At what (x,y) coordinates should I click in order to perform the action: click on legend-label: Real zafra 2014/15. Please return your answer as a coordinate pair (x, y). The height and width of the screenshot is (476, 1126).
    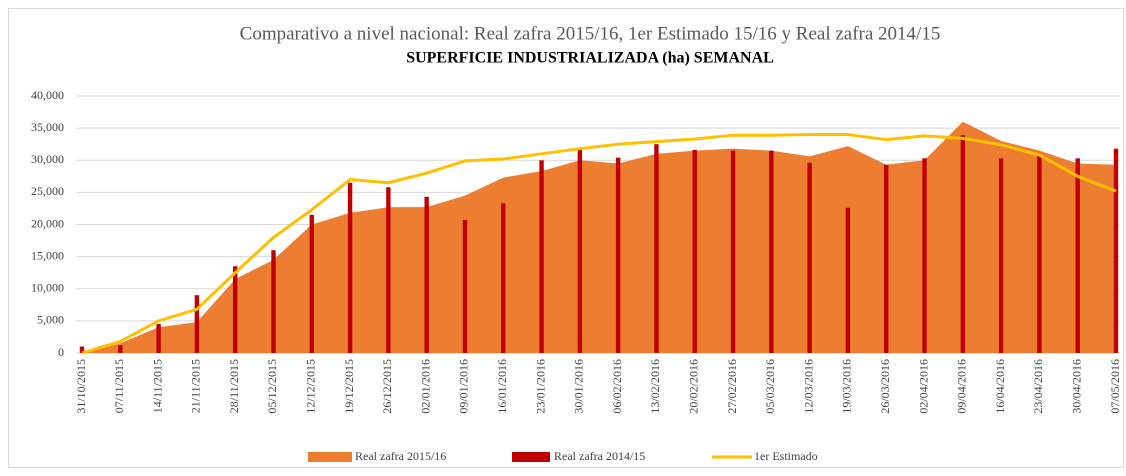
    Looking at the image, I should click on (599, 456).